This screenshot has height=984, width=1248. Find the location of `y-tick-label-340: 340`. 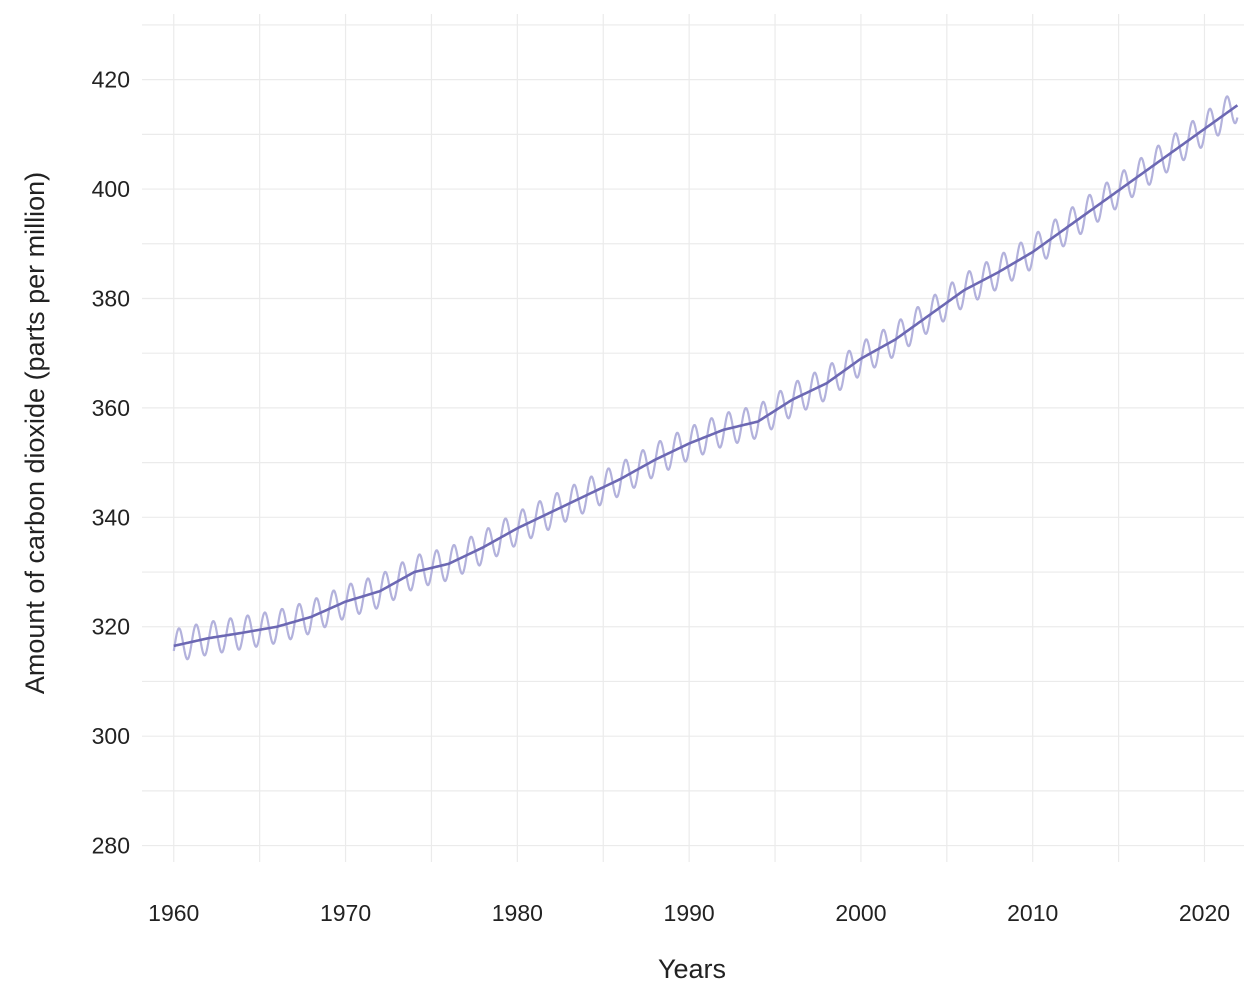

y-tick-label-340: 340 is located at coordinates (111, 517).